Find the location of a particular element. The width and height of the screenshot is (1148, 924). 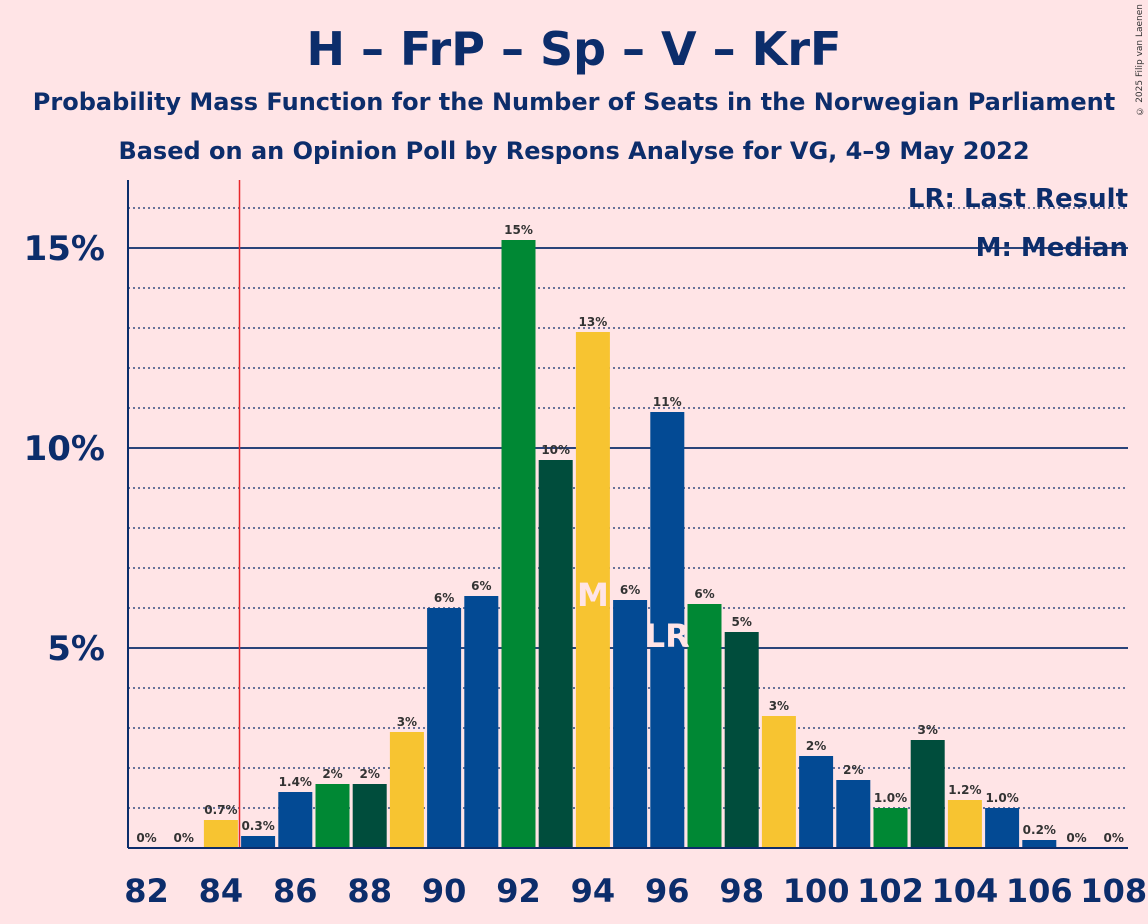

y-tick-label: 15% is located at coordinates (64, 249).